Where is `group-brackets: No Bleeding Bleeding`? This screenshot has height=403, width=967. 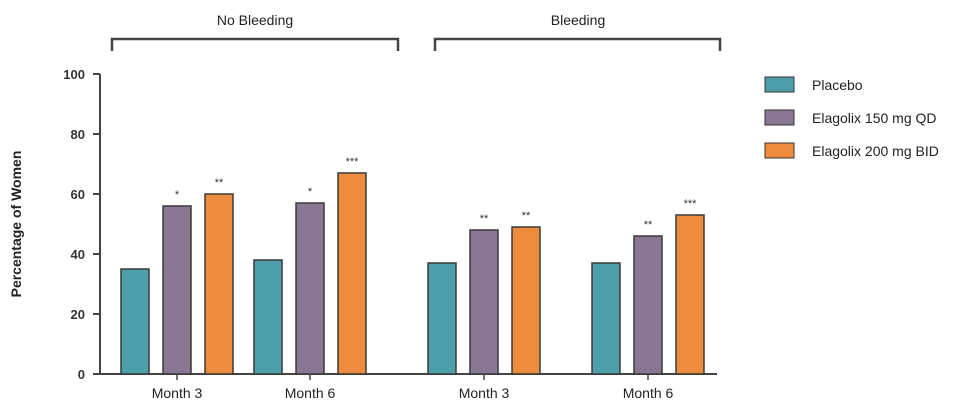 group-brackets: No Bleeding Bleeding is located at coordinates (416, 31).